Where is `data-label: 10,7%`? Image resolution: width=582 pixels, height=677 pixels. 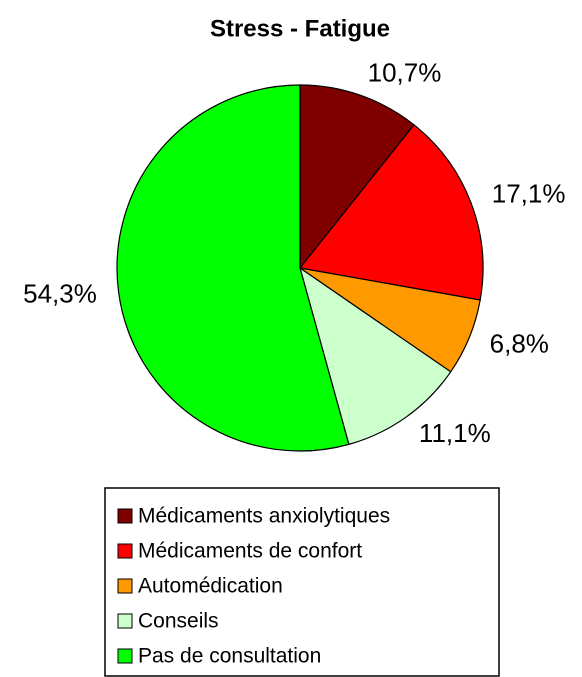
data-label: 10,7% is located at coordinates (405, 72).